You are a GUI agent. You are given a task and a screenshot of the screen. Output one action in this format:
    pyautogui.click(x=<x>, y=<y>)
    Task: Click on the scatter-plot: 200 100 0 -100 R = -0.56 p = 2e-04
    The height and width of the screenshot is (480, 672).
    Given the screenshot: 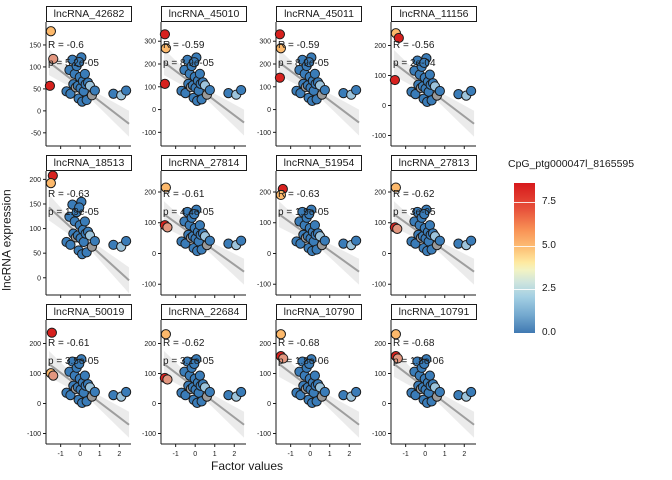 What is the action you would take?
    pyautogui.click(x=424, y=85)
    